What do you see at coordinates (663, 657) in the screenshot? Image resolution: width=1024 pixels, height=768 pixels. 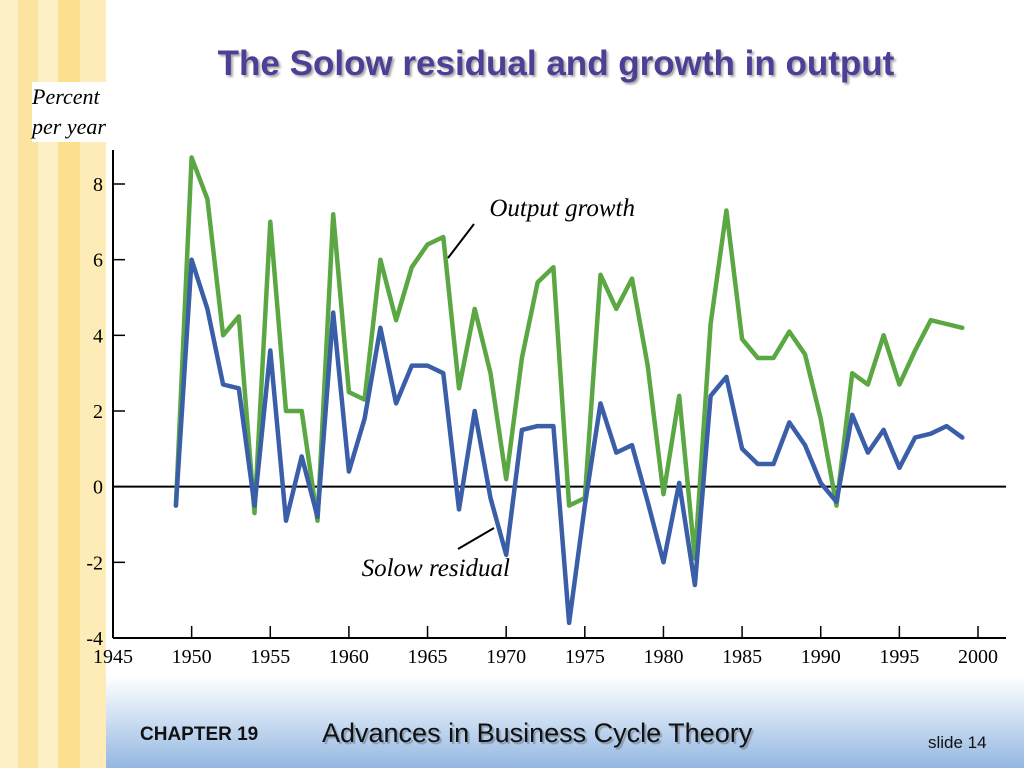 I see `x-tick-label: 1980` at bounding box center [663, 657].